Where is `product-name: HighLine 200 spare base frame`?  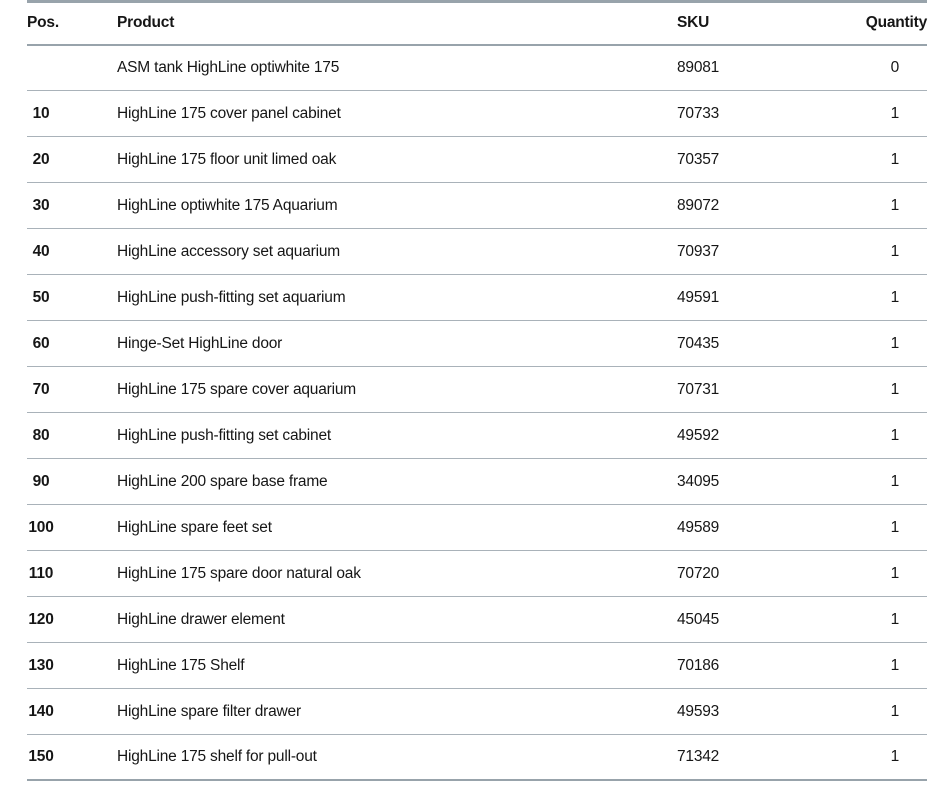 product-name: HighLine 200 spare base frame is located at coordinates (222, 481).